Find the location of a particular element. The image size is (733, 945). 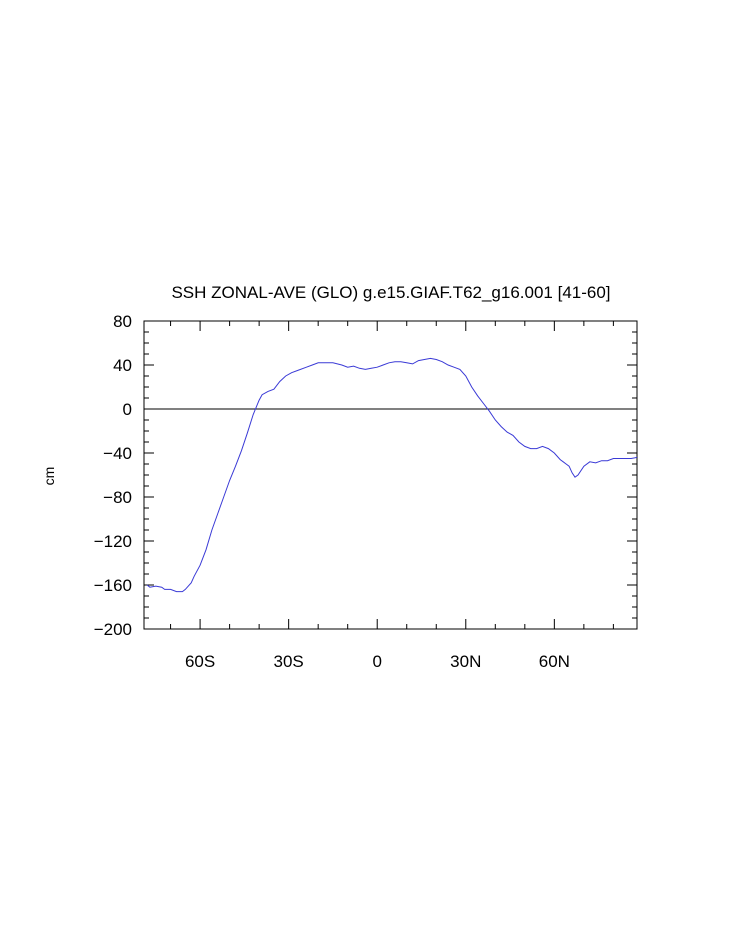

y-tick-label: 80 is located at coordinates (122, 321).